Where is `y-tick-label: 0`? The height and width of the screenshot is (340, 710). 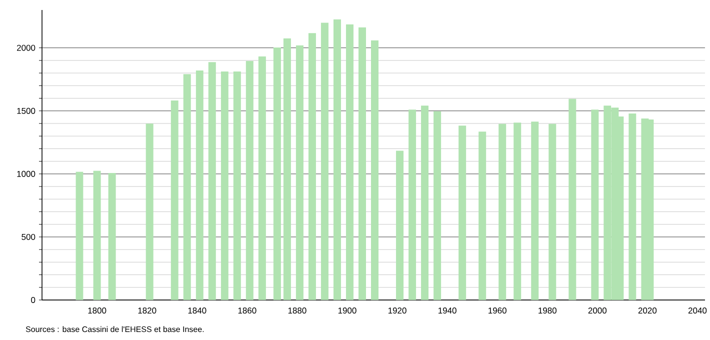 y-tick-label: 0 is located at coordinates (33, 299).